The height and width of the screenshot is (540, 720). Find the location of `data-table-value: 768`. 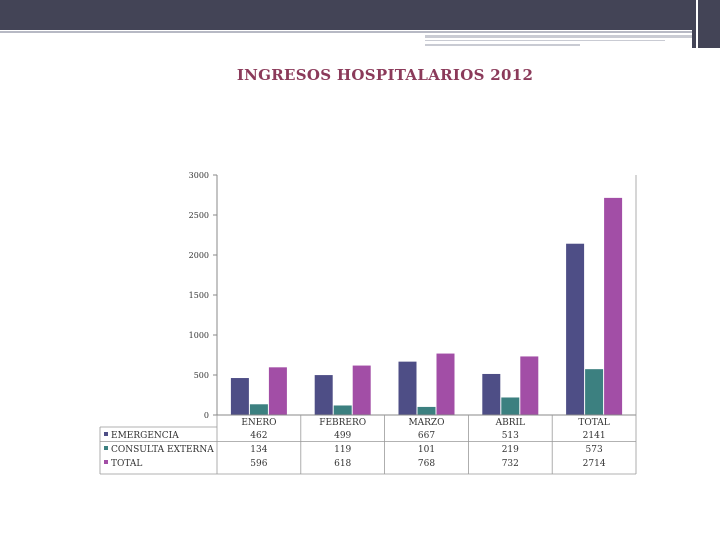

data-table-value: 768 is located at coordinates (426, 464).